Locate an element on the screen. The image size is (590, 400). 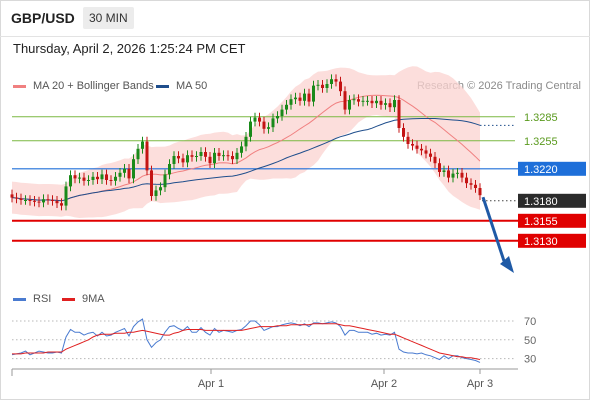
legend-9ma: 9MA is located at coordinates (83, 299).